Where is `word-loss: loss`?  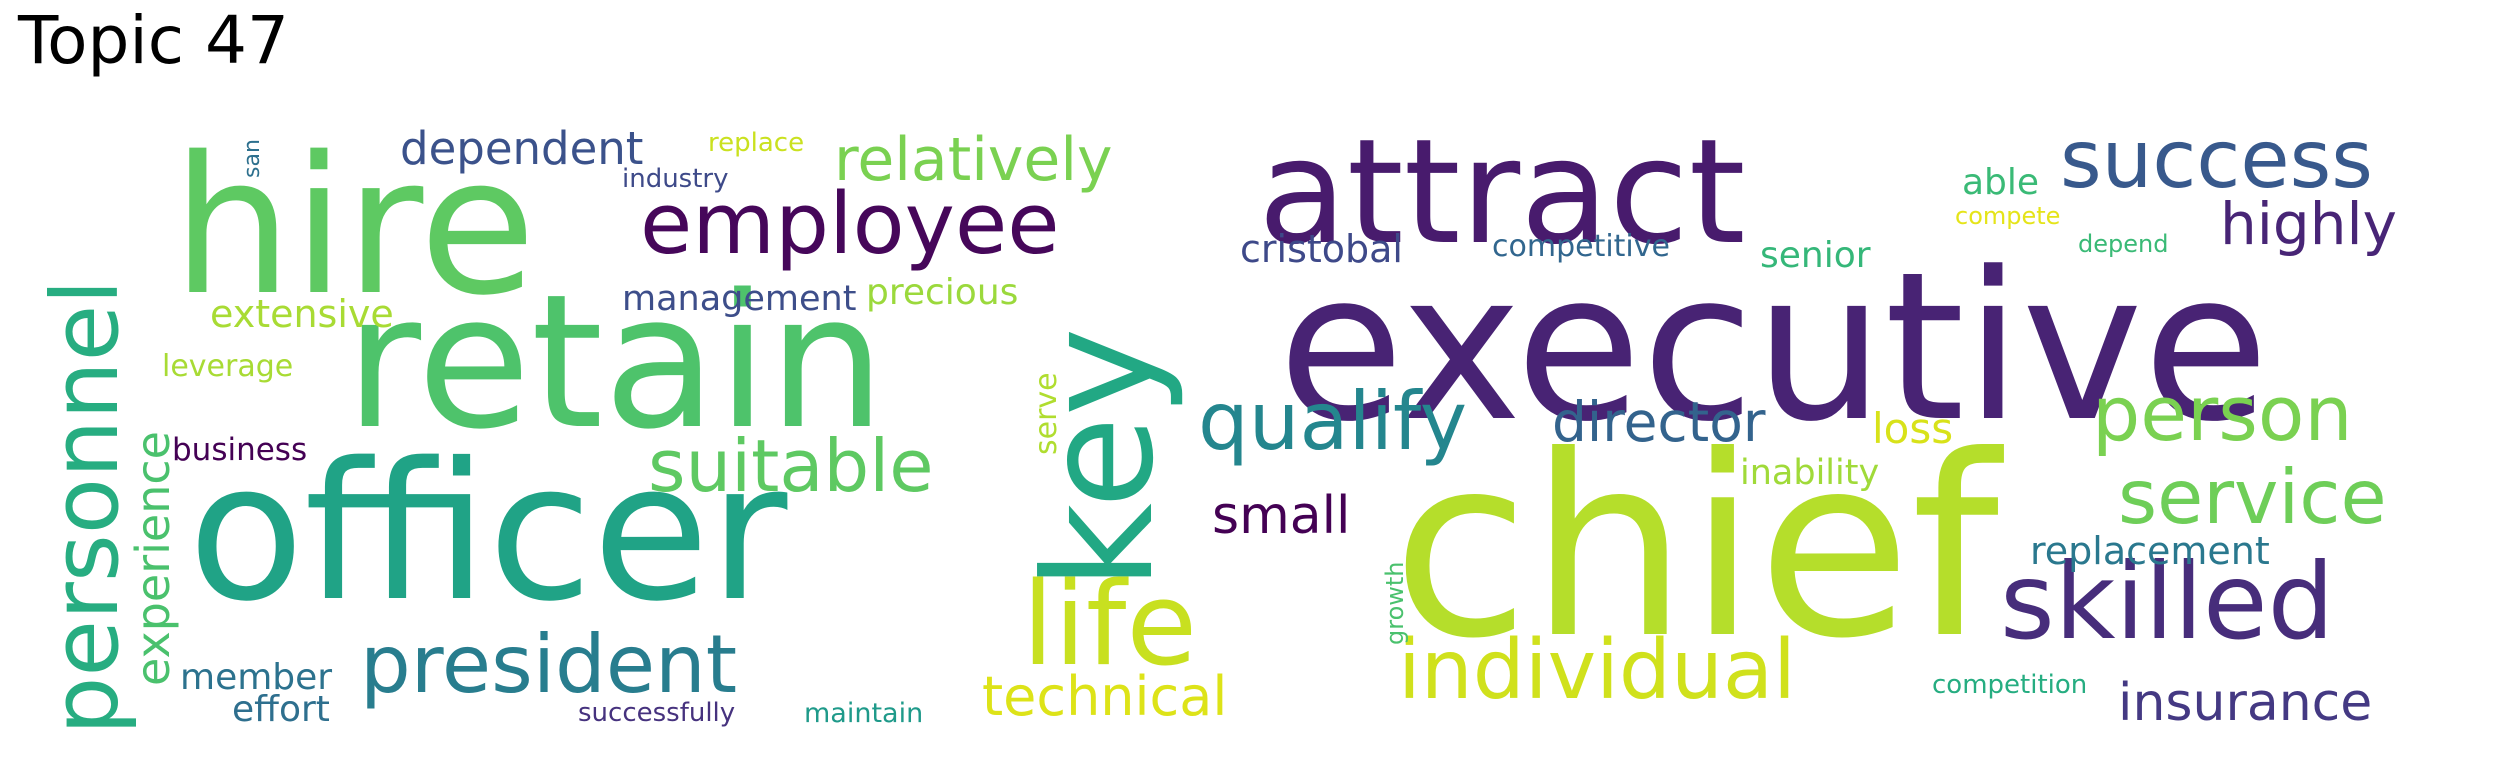 word-loss: loss is located at coordinates (1913, 428).